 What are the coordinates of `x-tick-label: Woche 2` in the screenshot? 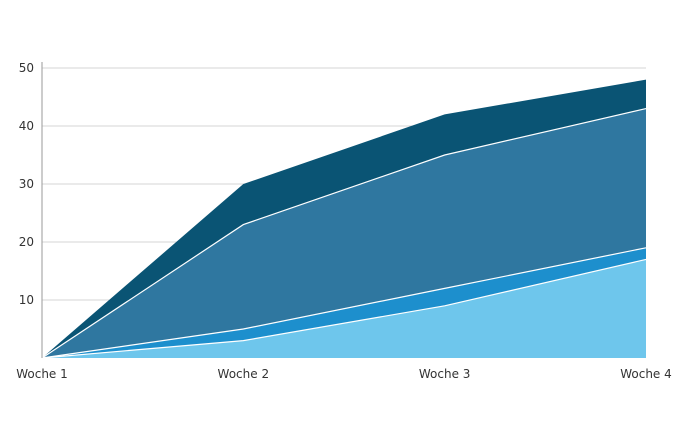 It's located at (244, 374).